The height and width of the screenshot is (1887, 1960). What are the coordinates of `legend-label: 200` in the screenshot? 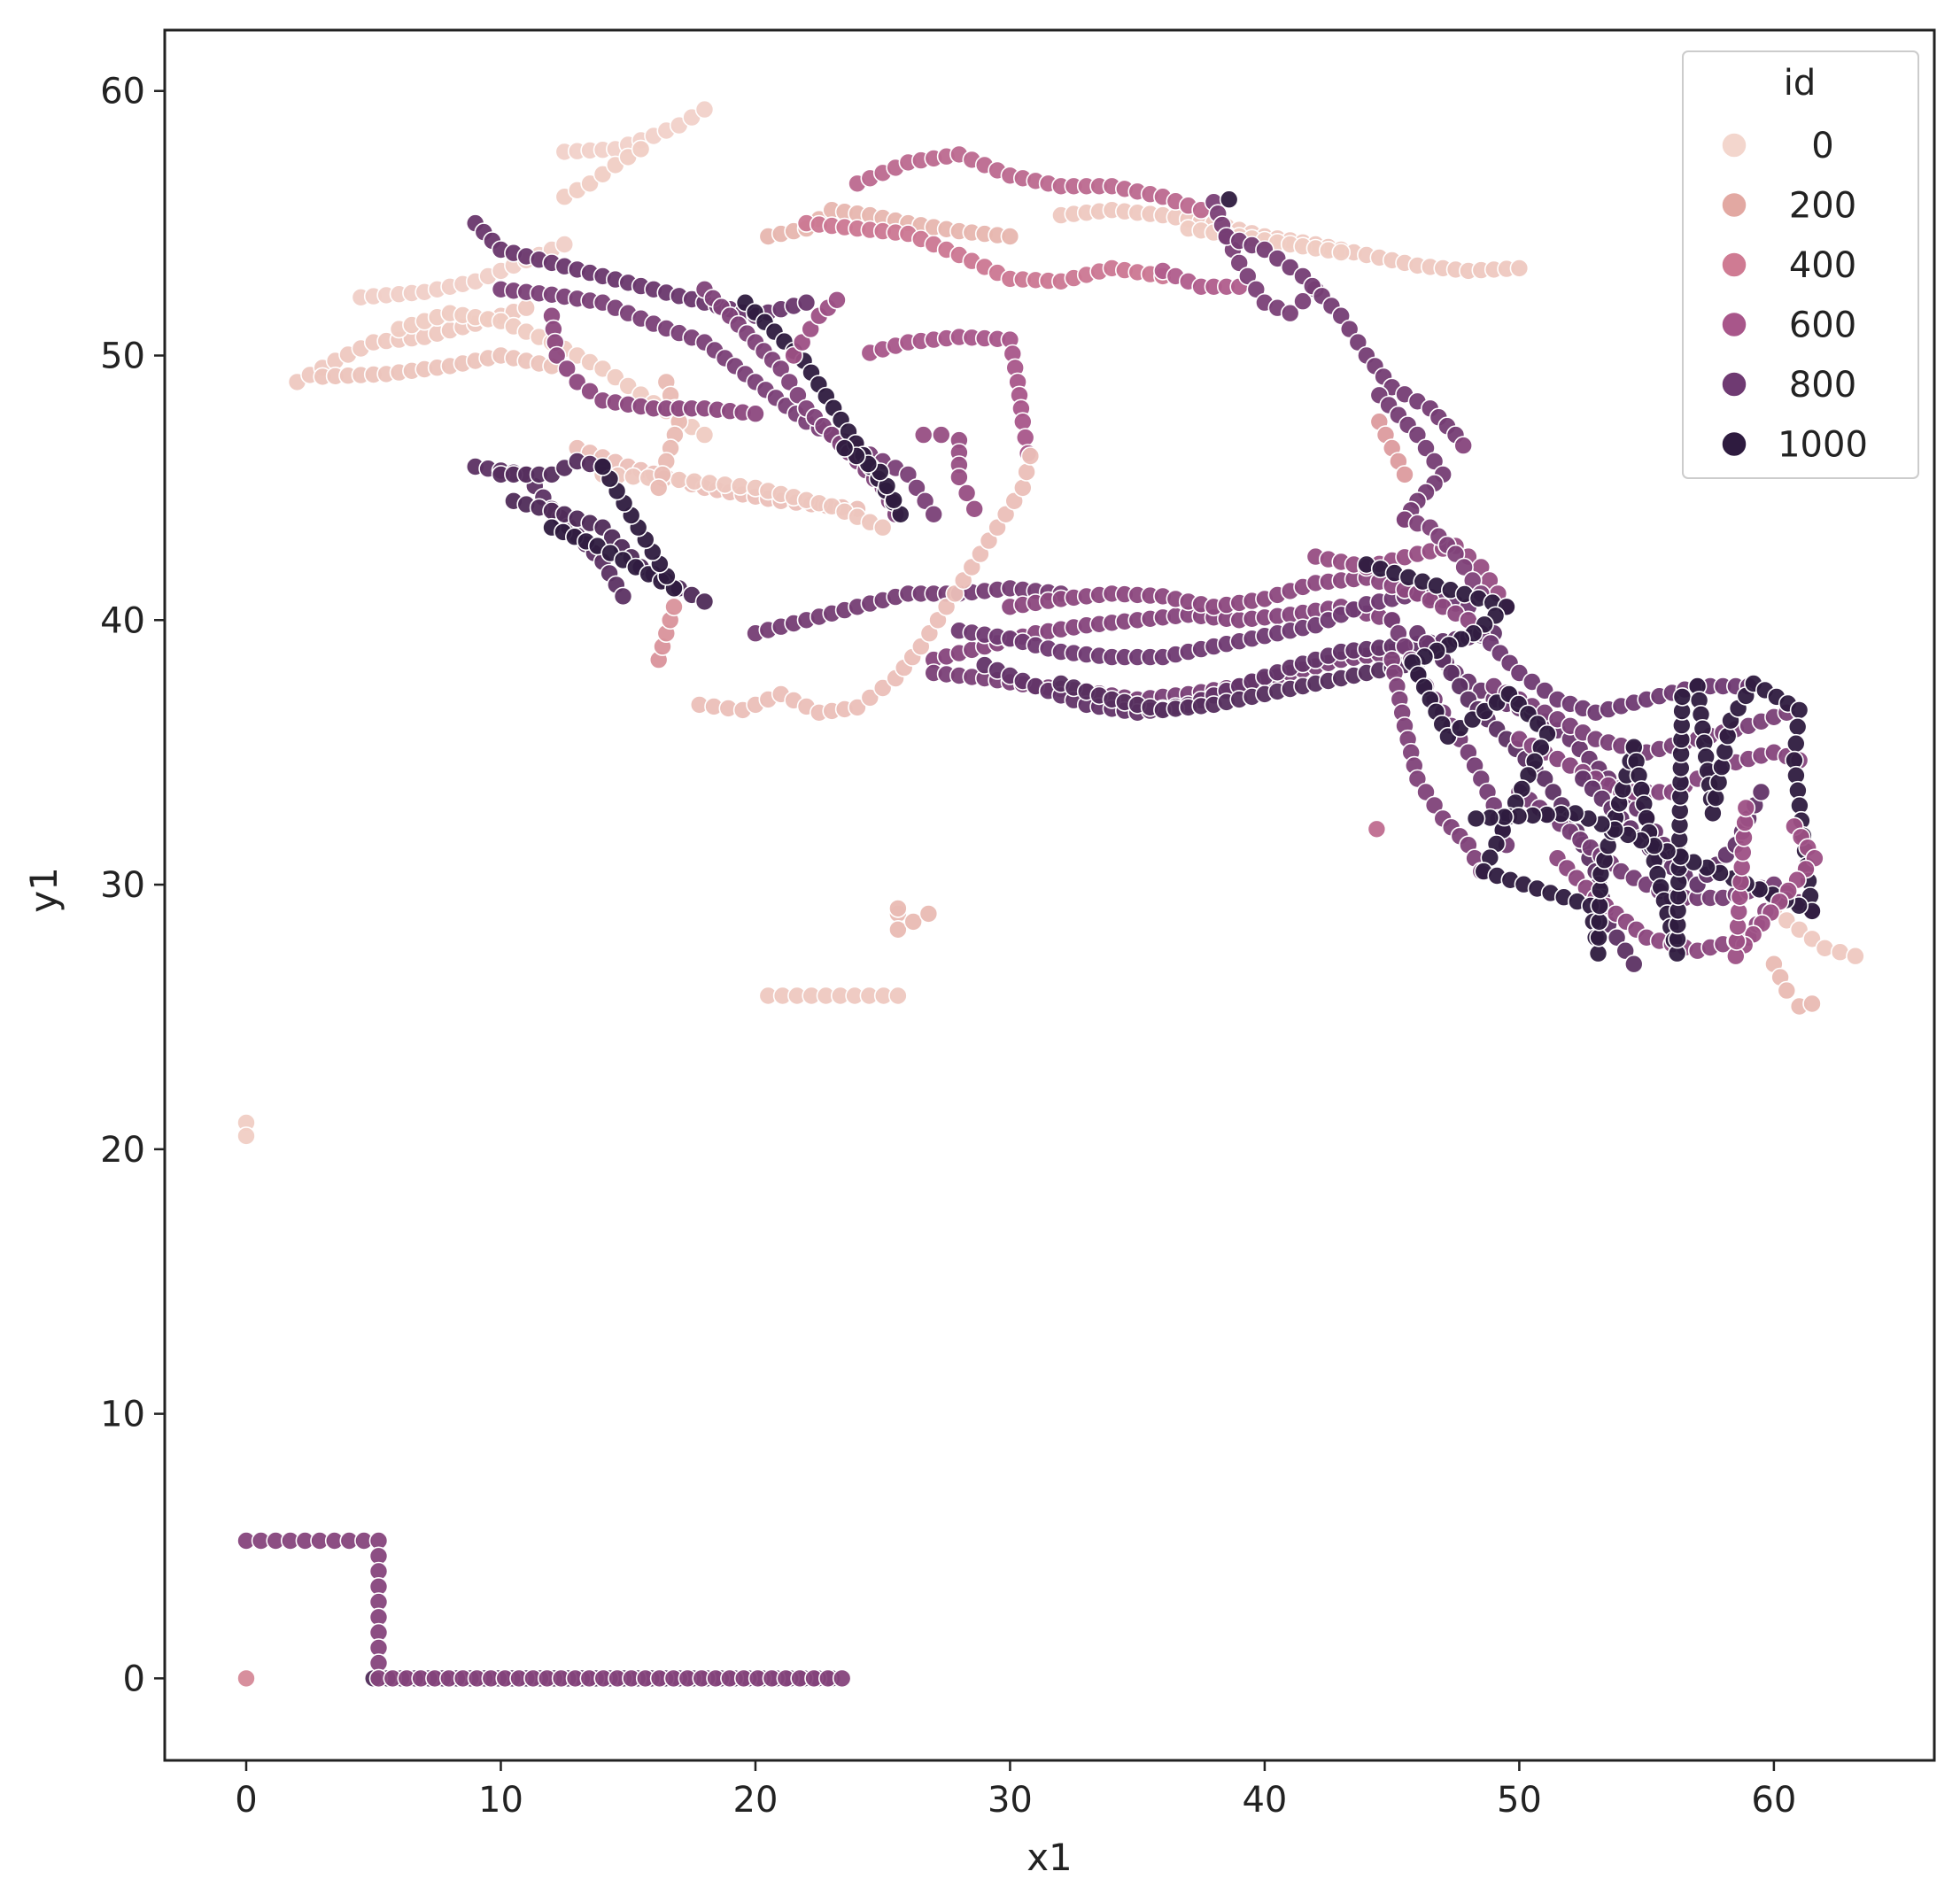 It's located at (1823, 206).